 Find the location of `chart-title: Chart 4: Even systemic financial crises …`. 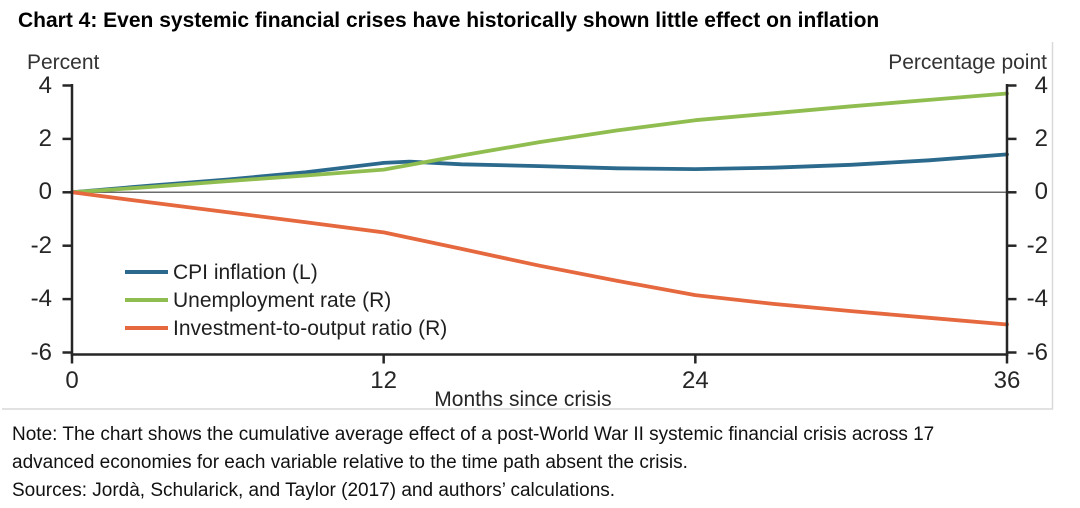

chart-title: Chart 4: Even systemic financial crises … is located at coordinates (449, 20).